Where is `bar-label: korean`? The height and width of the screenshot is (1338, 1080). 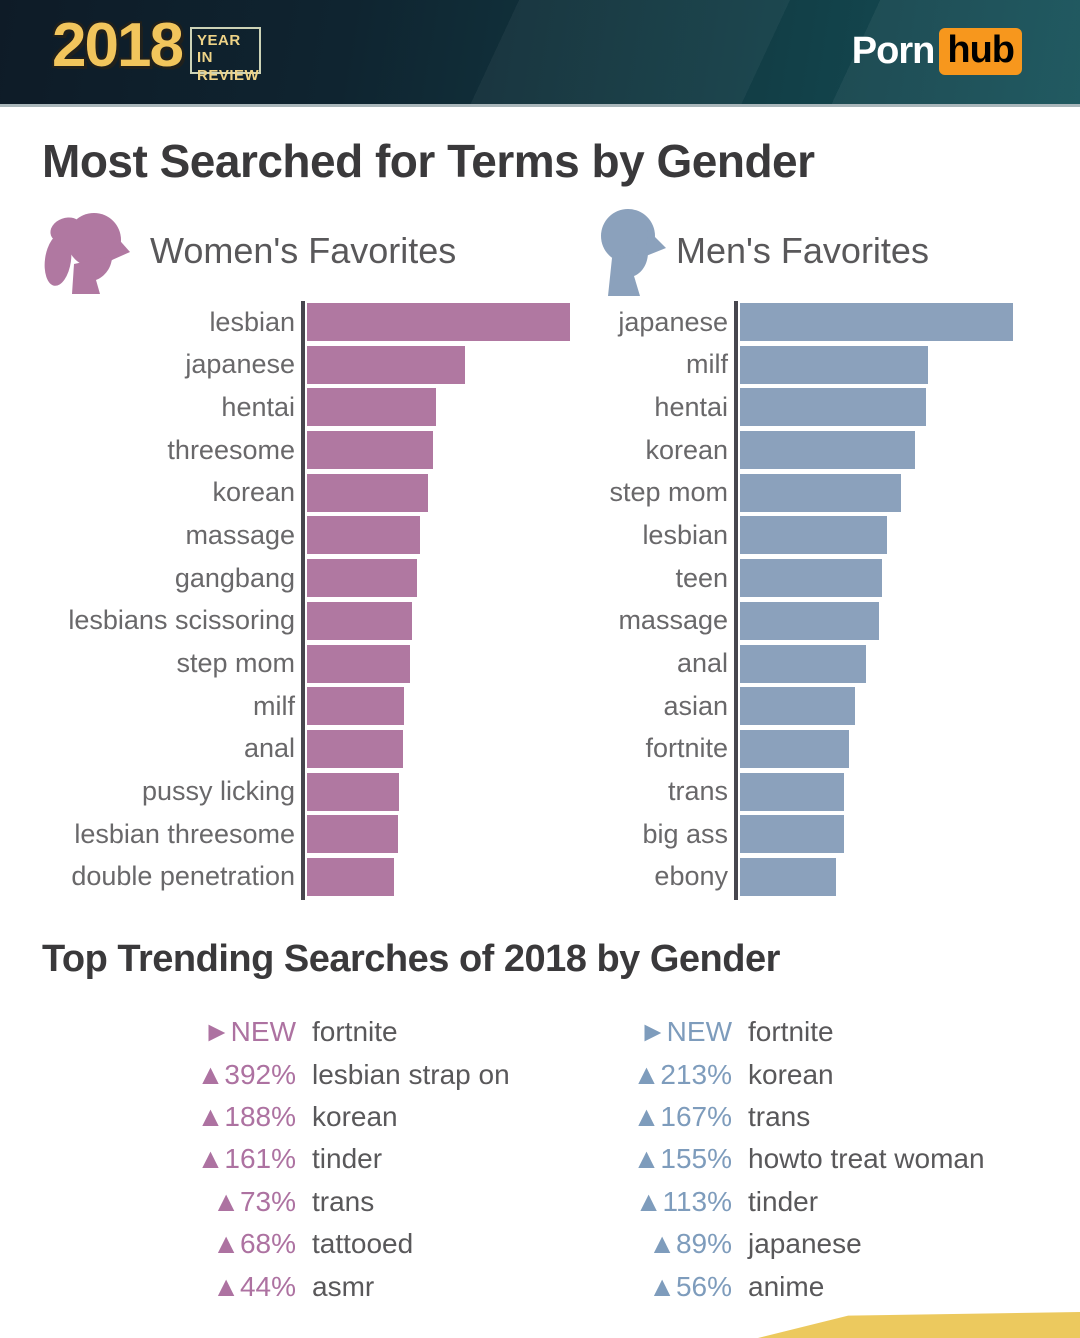
bar-label: korean is located at coordinates (253, 492).